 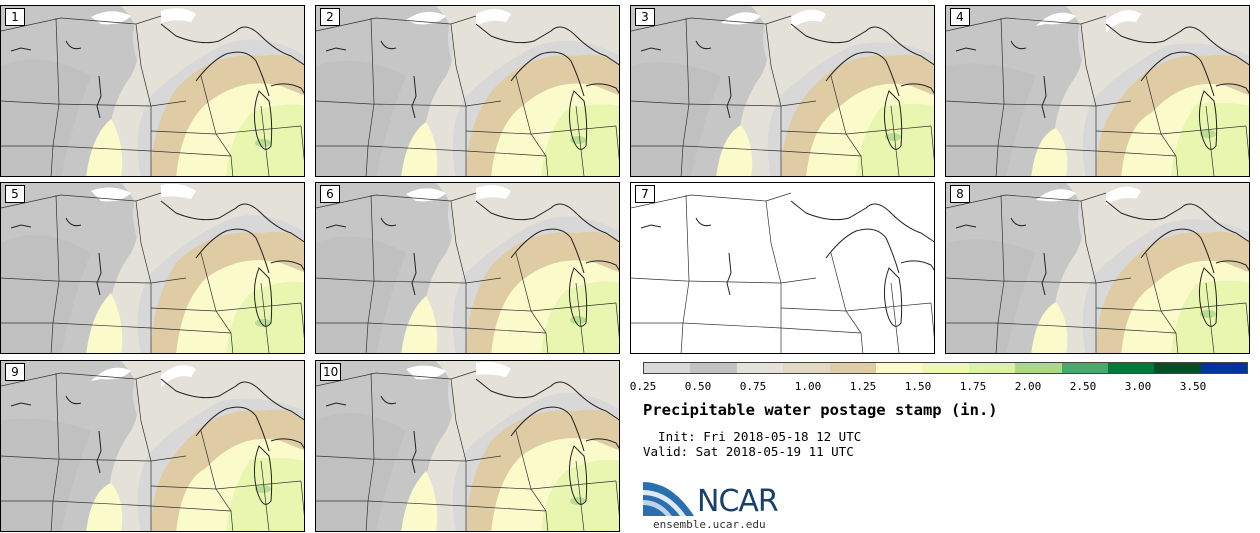 I want to click on tick-label: 0.75, so click(x=753, y=386).